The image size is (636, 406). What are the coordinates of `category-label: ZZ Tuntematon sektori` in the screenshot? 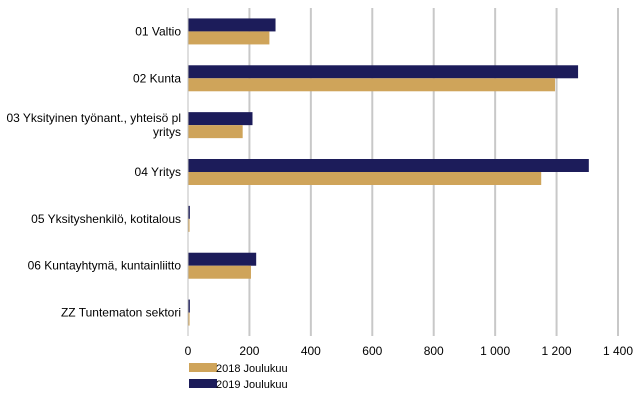 It's located at (121, 313).